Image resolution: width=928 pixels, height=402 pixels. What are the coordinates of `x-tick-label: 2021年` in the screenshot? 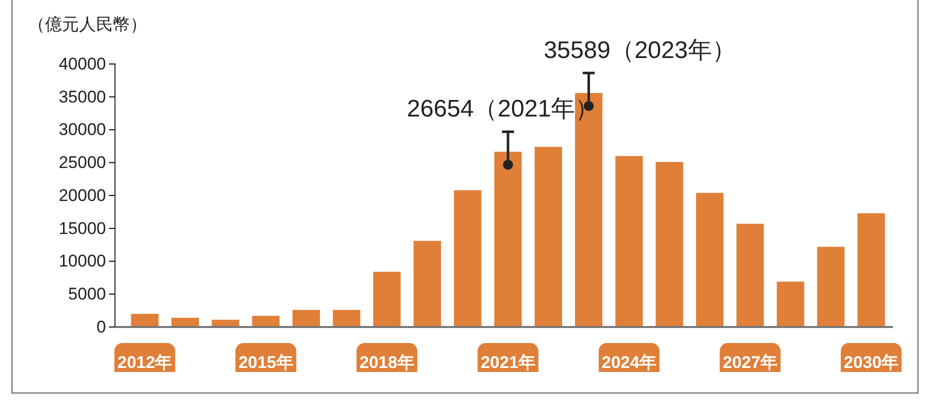 It's located at (508, 362).